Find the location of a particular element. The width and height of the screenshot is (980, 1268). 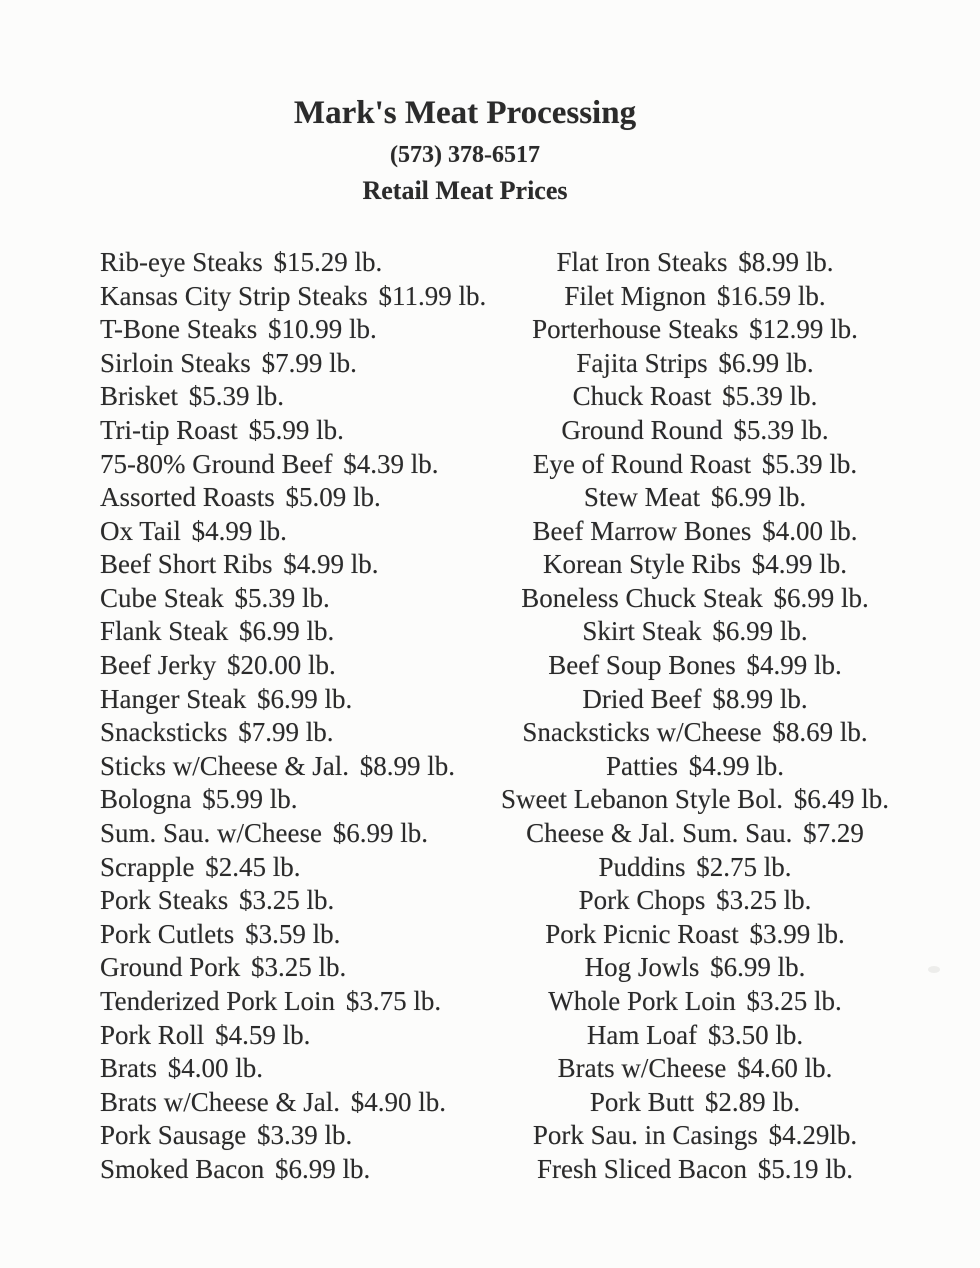

price-row: Scrapple $2.45 lb. is located at coordinates (290, 868).